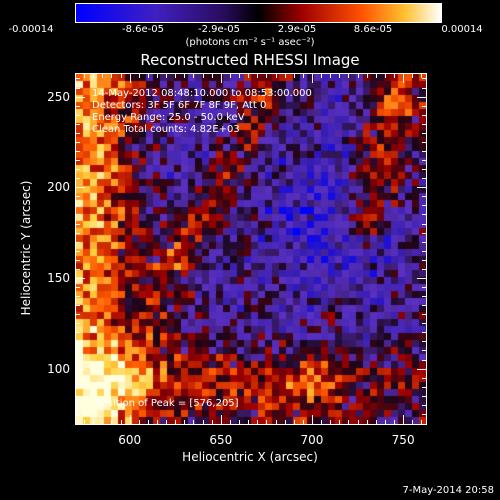 The image size is (500, 500). Describe the element at coordinates (143, 29) in the screenshot. I see `colorbar-tick-label: -8.6e-05` at that location.